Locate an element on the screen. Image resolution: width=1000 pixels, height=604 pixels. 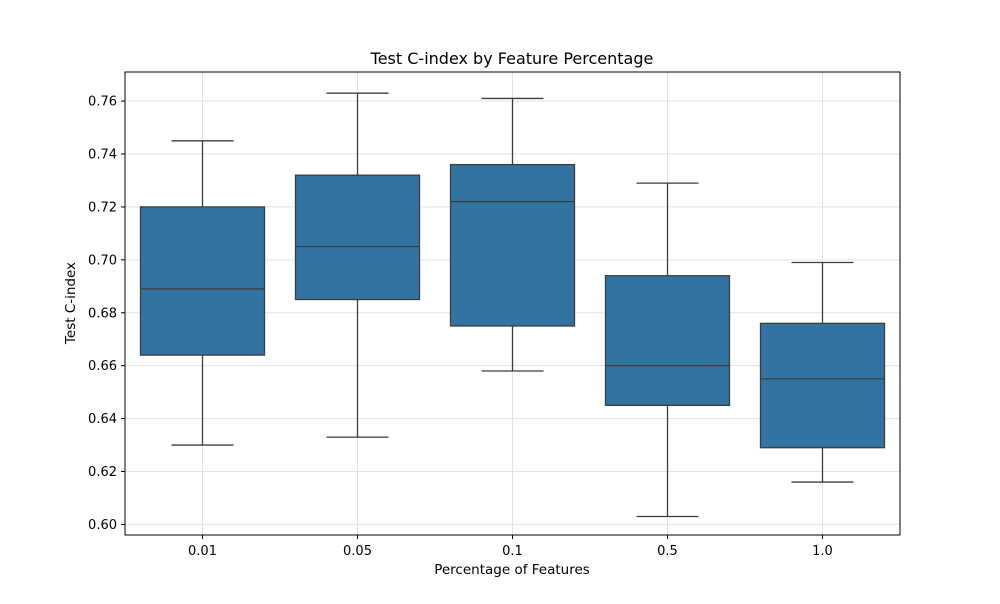
y-tick-label: 0.76 is located at coordinates (102, 102).